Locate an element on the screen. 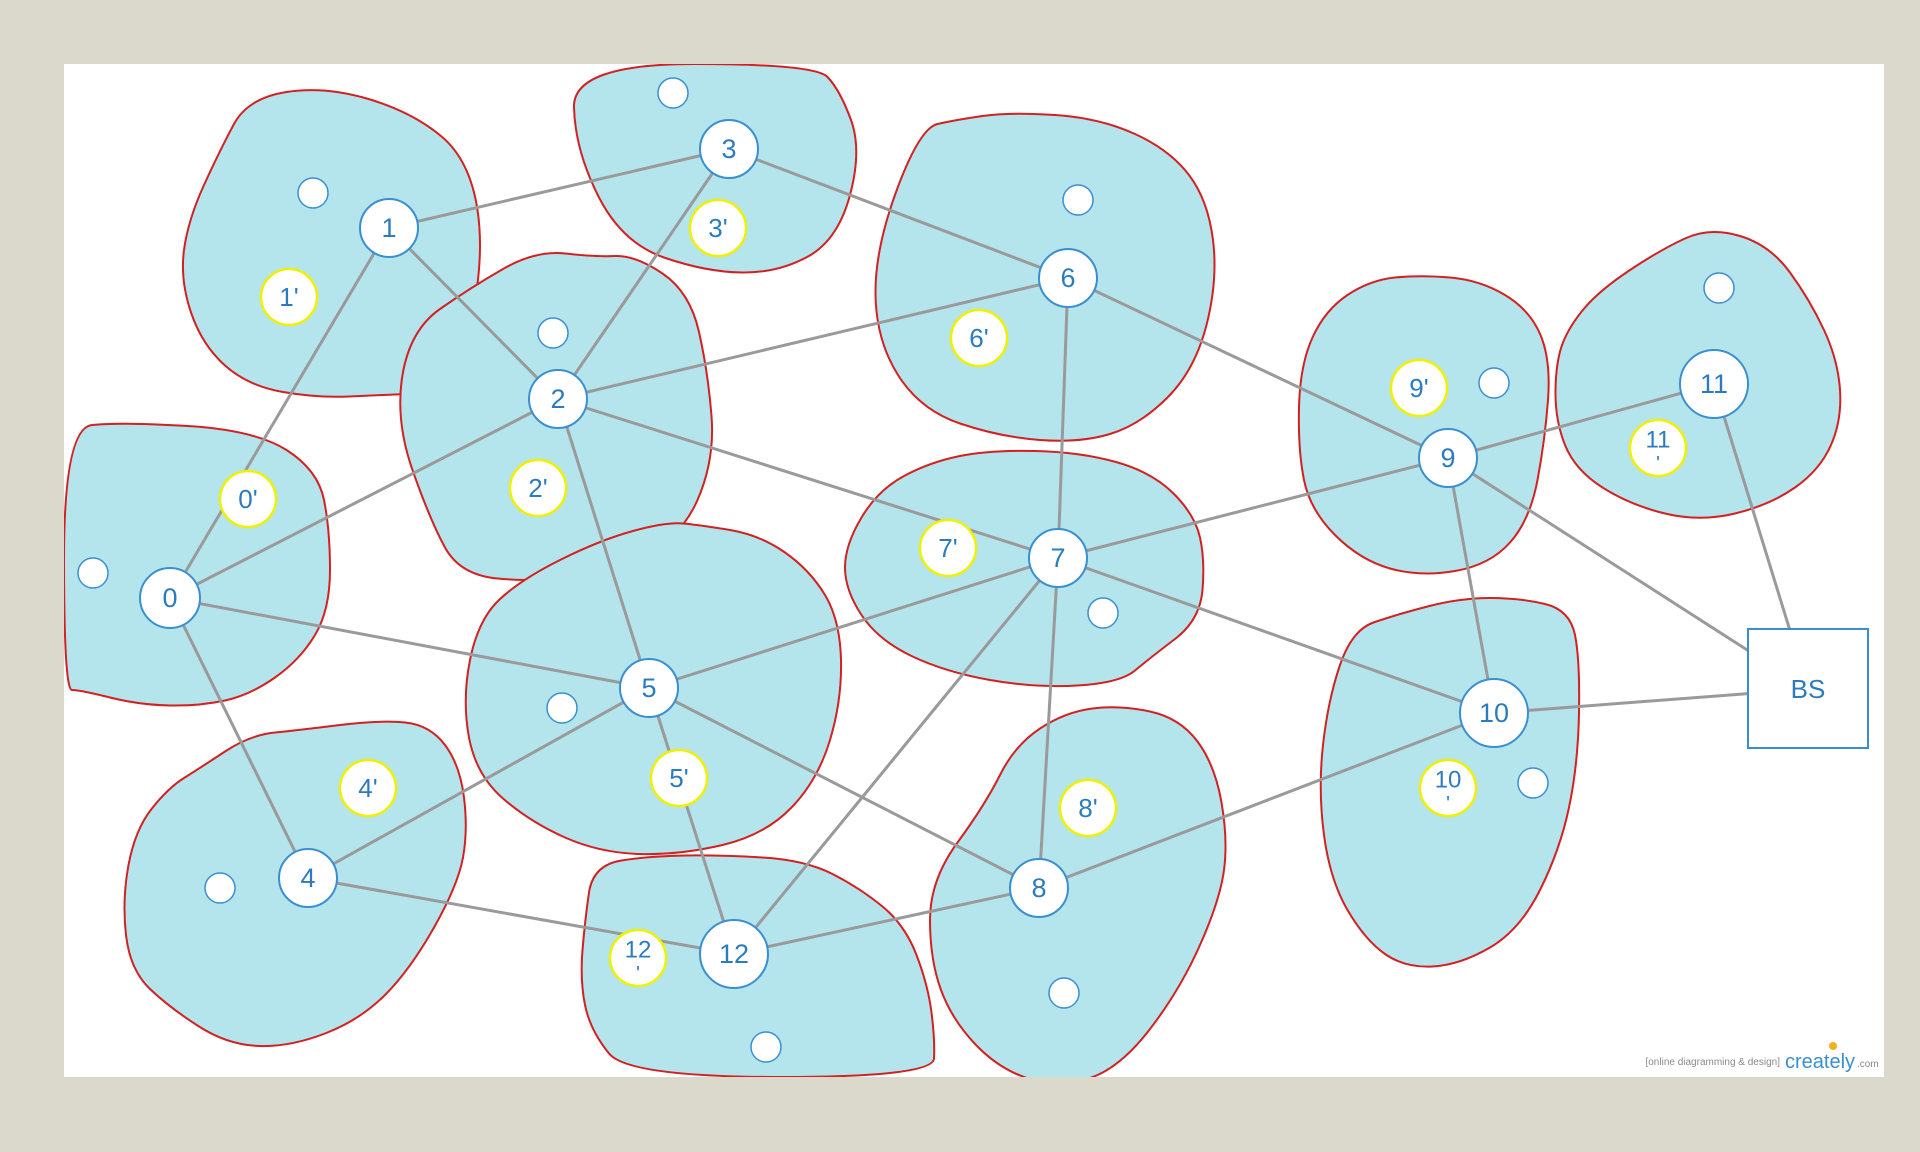 Image resolution: width=1920 pixels, height=1152 pixels. base-station-box is located at coordinates (1808, 688).